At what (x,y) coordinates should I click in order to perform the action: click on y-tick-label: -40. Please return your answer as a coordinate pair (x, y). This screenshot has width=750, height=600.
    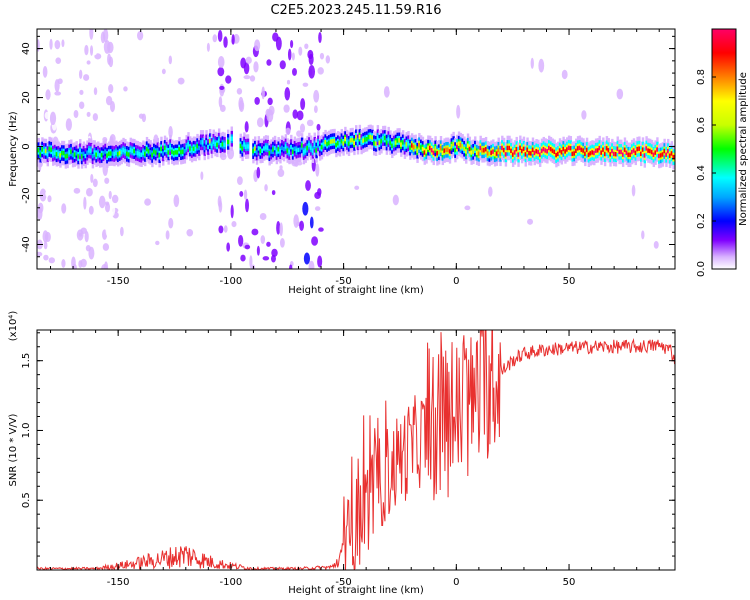
    Looking at the image, I should click on (26, 244).